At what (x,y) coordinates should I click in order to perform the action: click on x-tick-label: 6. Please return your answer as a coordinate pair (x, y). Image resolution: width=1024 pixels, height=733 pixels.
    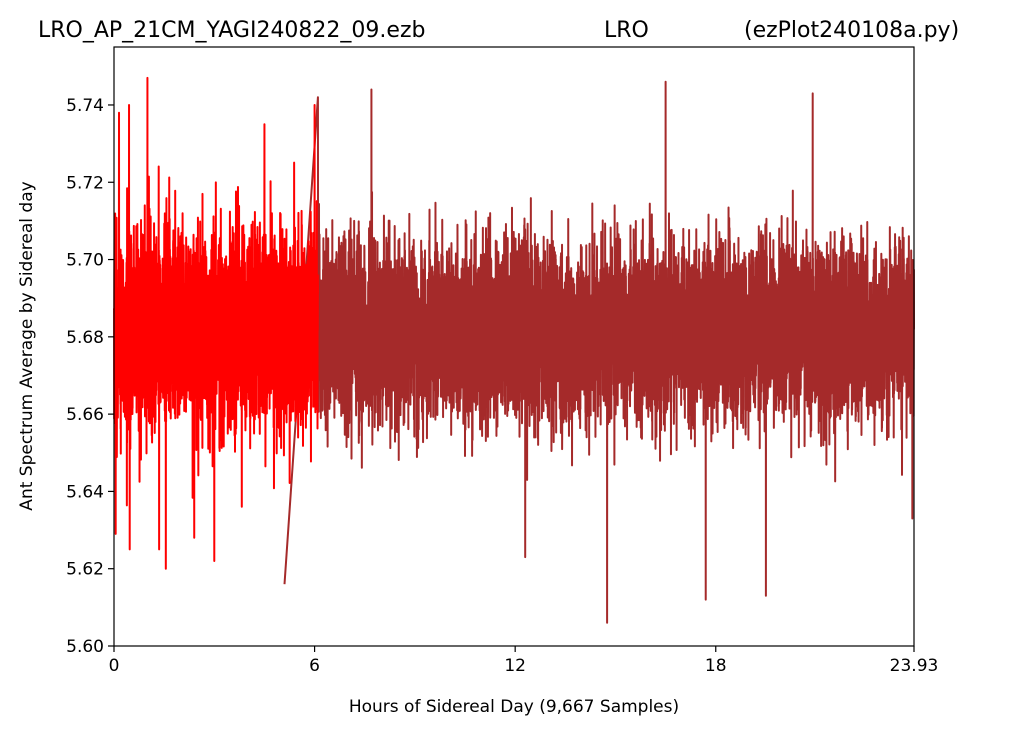
    Looking at the image, I should click on (314, 666).